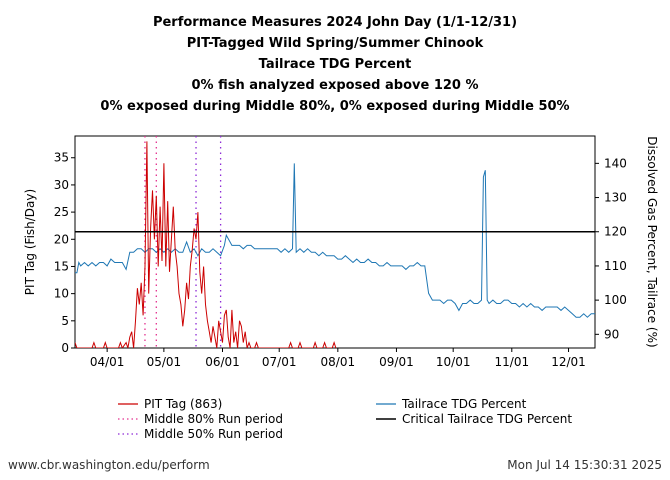 This screenshot has height=480, width=670. Describe the element at coordinates (109, 465) in the screenshot. I see `footer-url: www.cbr.washington.edu/perform` at that location.